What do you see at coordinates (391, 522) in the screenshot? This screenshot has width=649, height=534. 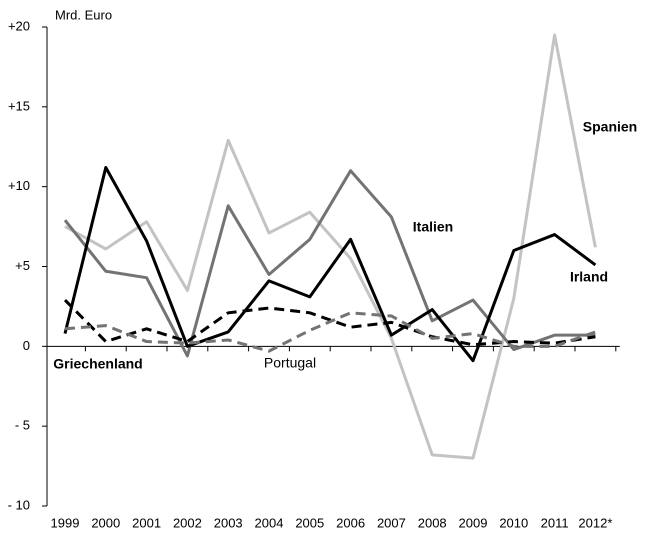 I see `x-tick-label: 2007` at bounding box center [391, 522].